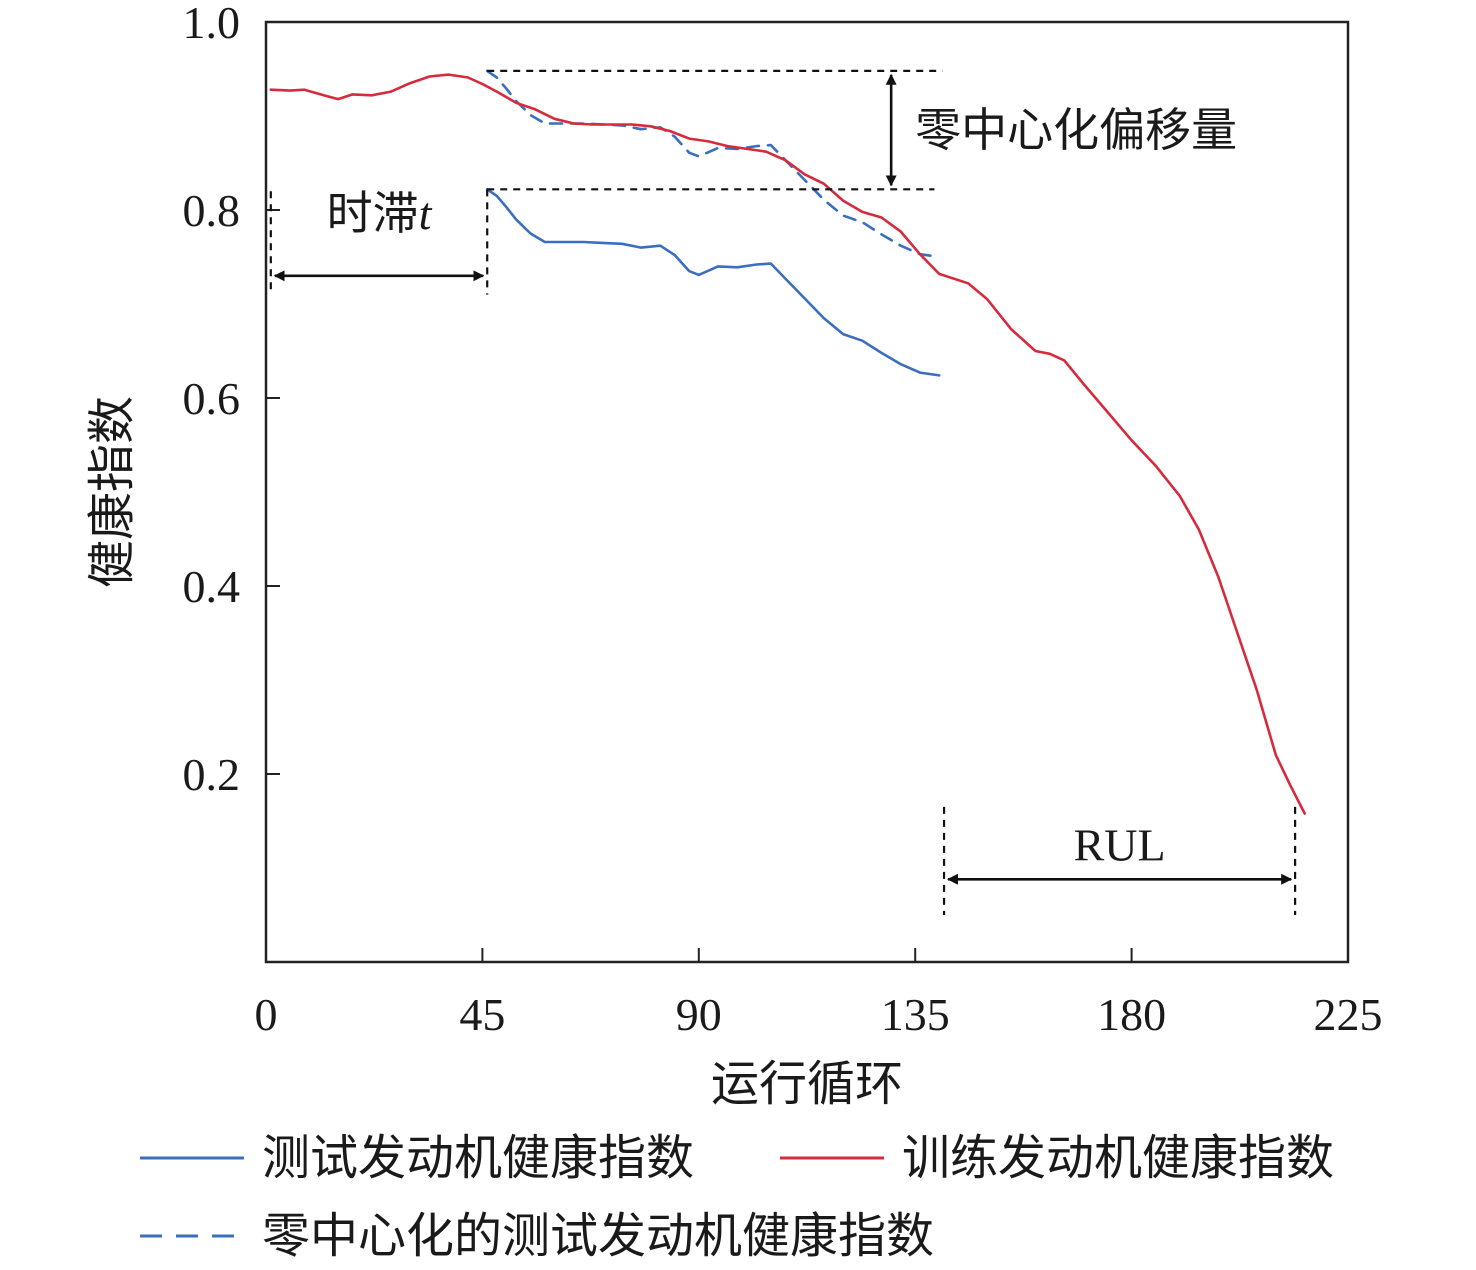 The height and width of the screenshot is (1270, 1476). Describe the element at coordinates (112, 492) in the screenshot. I see `y-axis-title: 健康指数` at that location.